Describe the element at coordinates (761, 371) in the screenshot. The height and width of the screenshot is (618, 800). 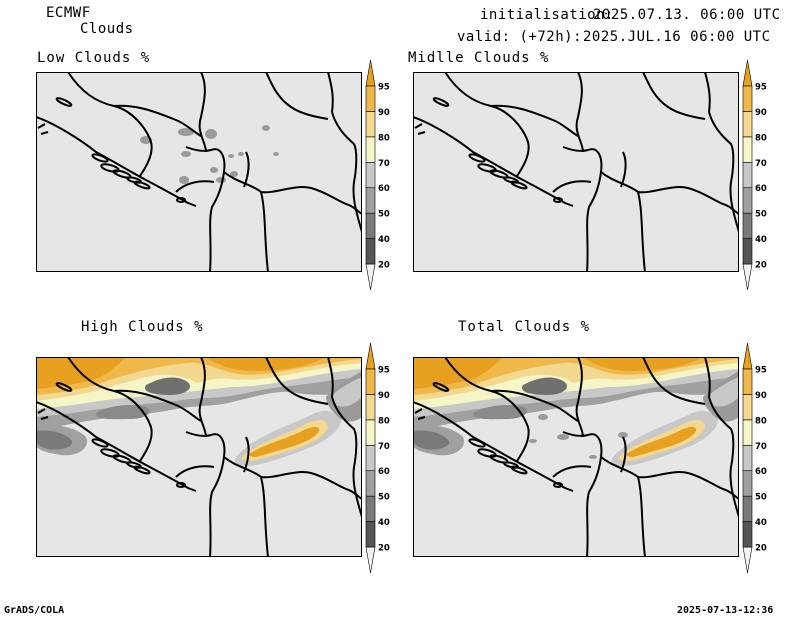
I see `colorbar-label: 95` at that location.